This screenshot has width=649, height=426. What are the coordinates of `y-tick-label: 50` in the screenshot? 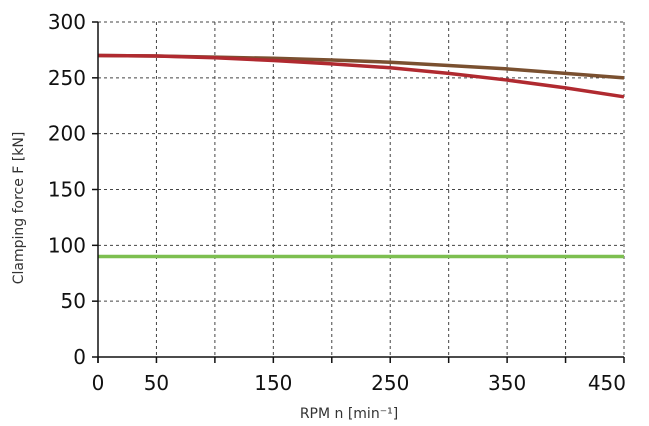 It's located at (73, 301).